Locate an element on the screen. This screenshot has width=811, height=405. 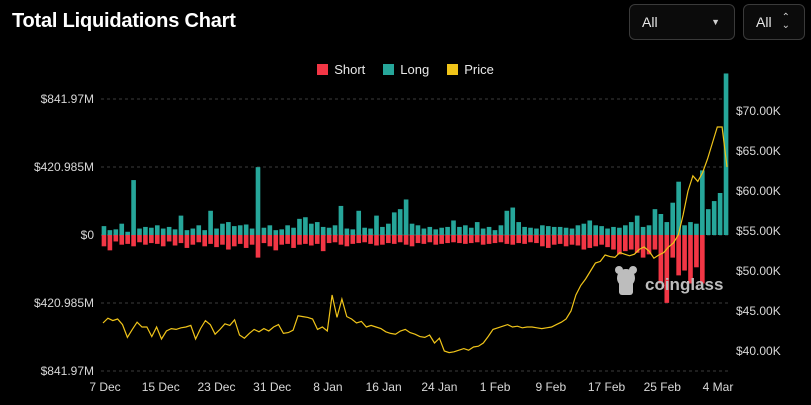
legend-item-short: Short is located at coordinates (341, 69).